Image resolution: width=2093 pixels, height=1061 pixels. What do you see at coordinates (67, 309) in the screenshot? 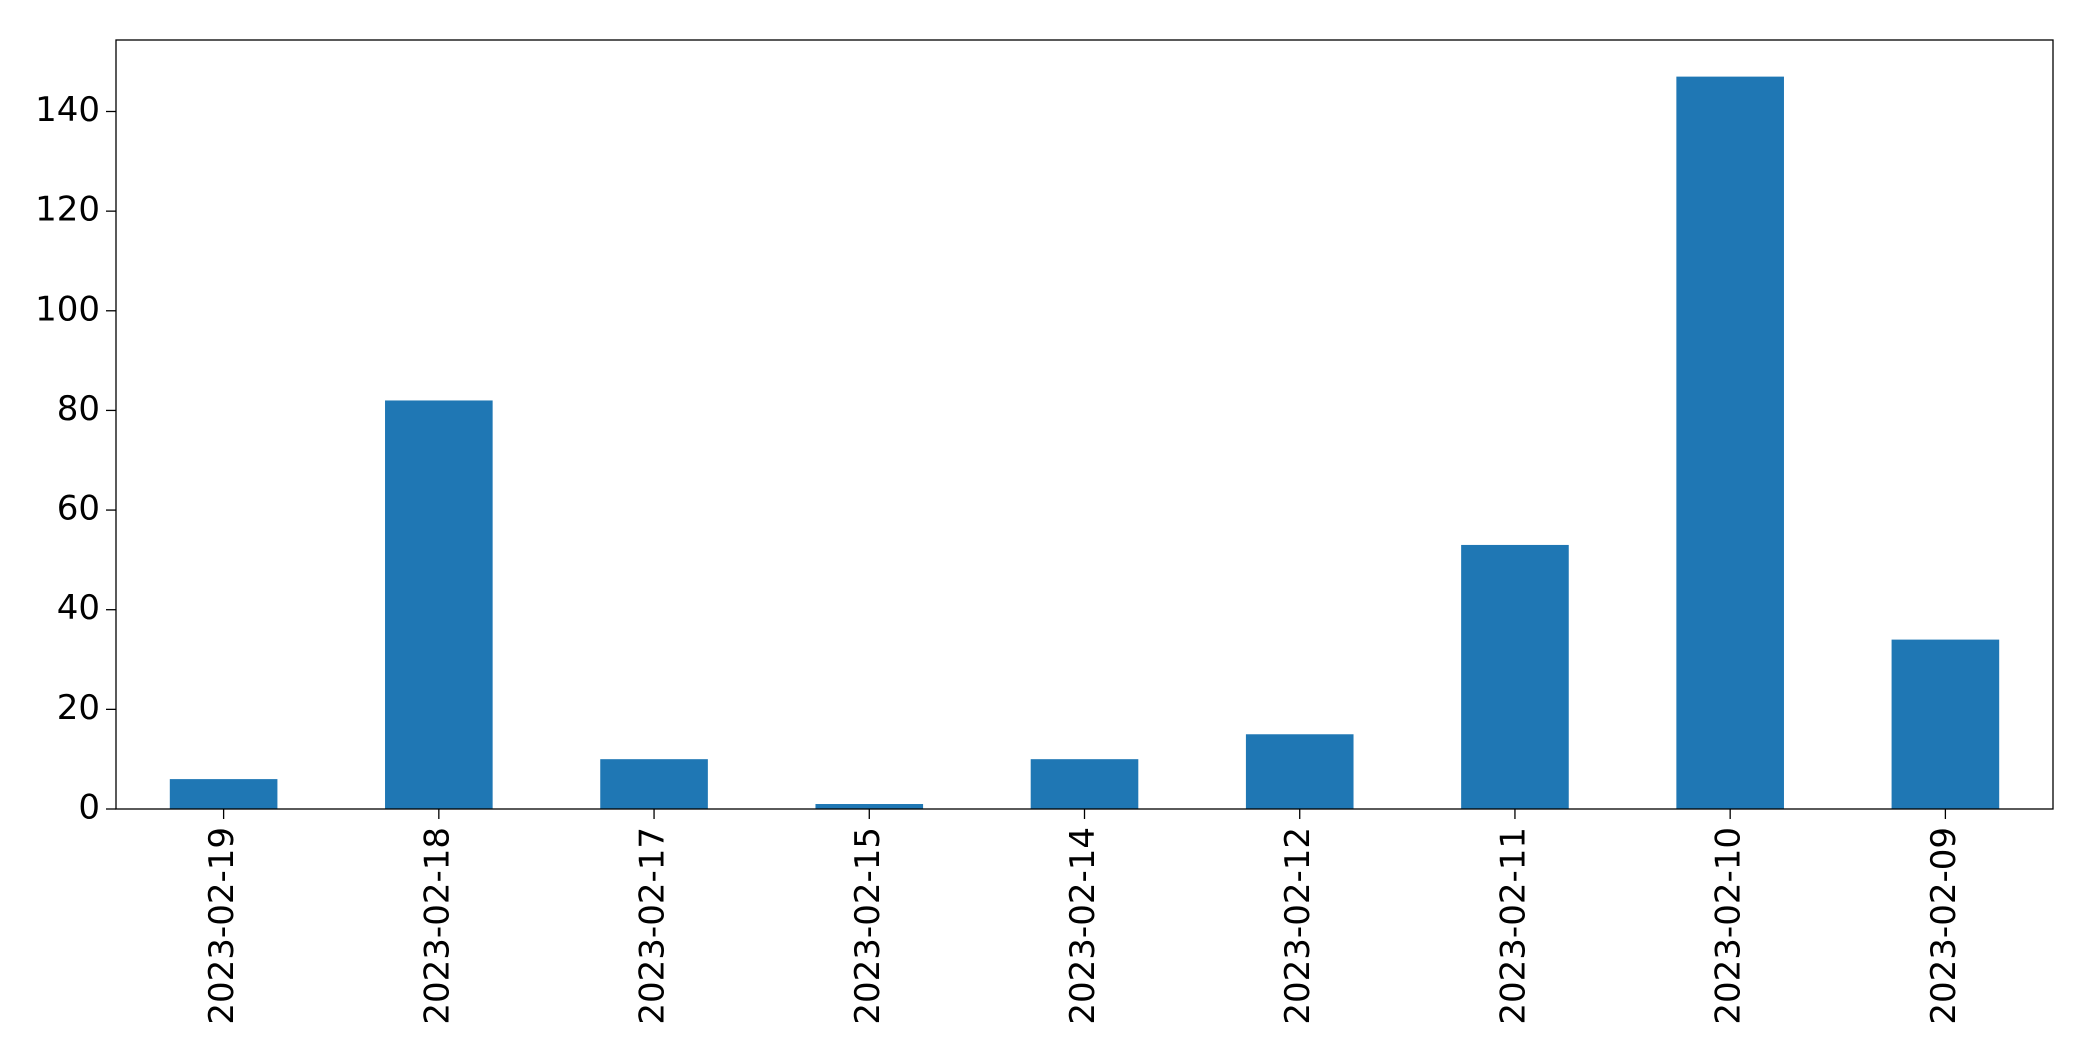
I see `y-tick-label: 100` at bounding box center [67, 309].